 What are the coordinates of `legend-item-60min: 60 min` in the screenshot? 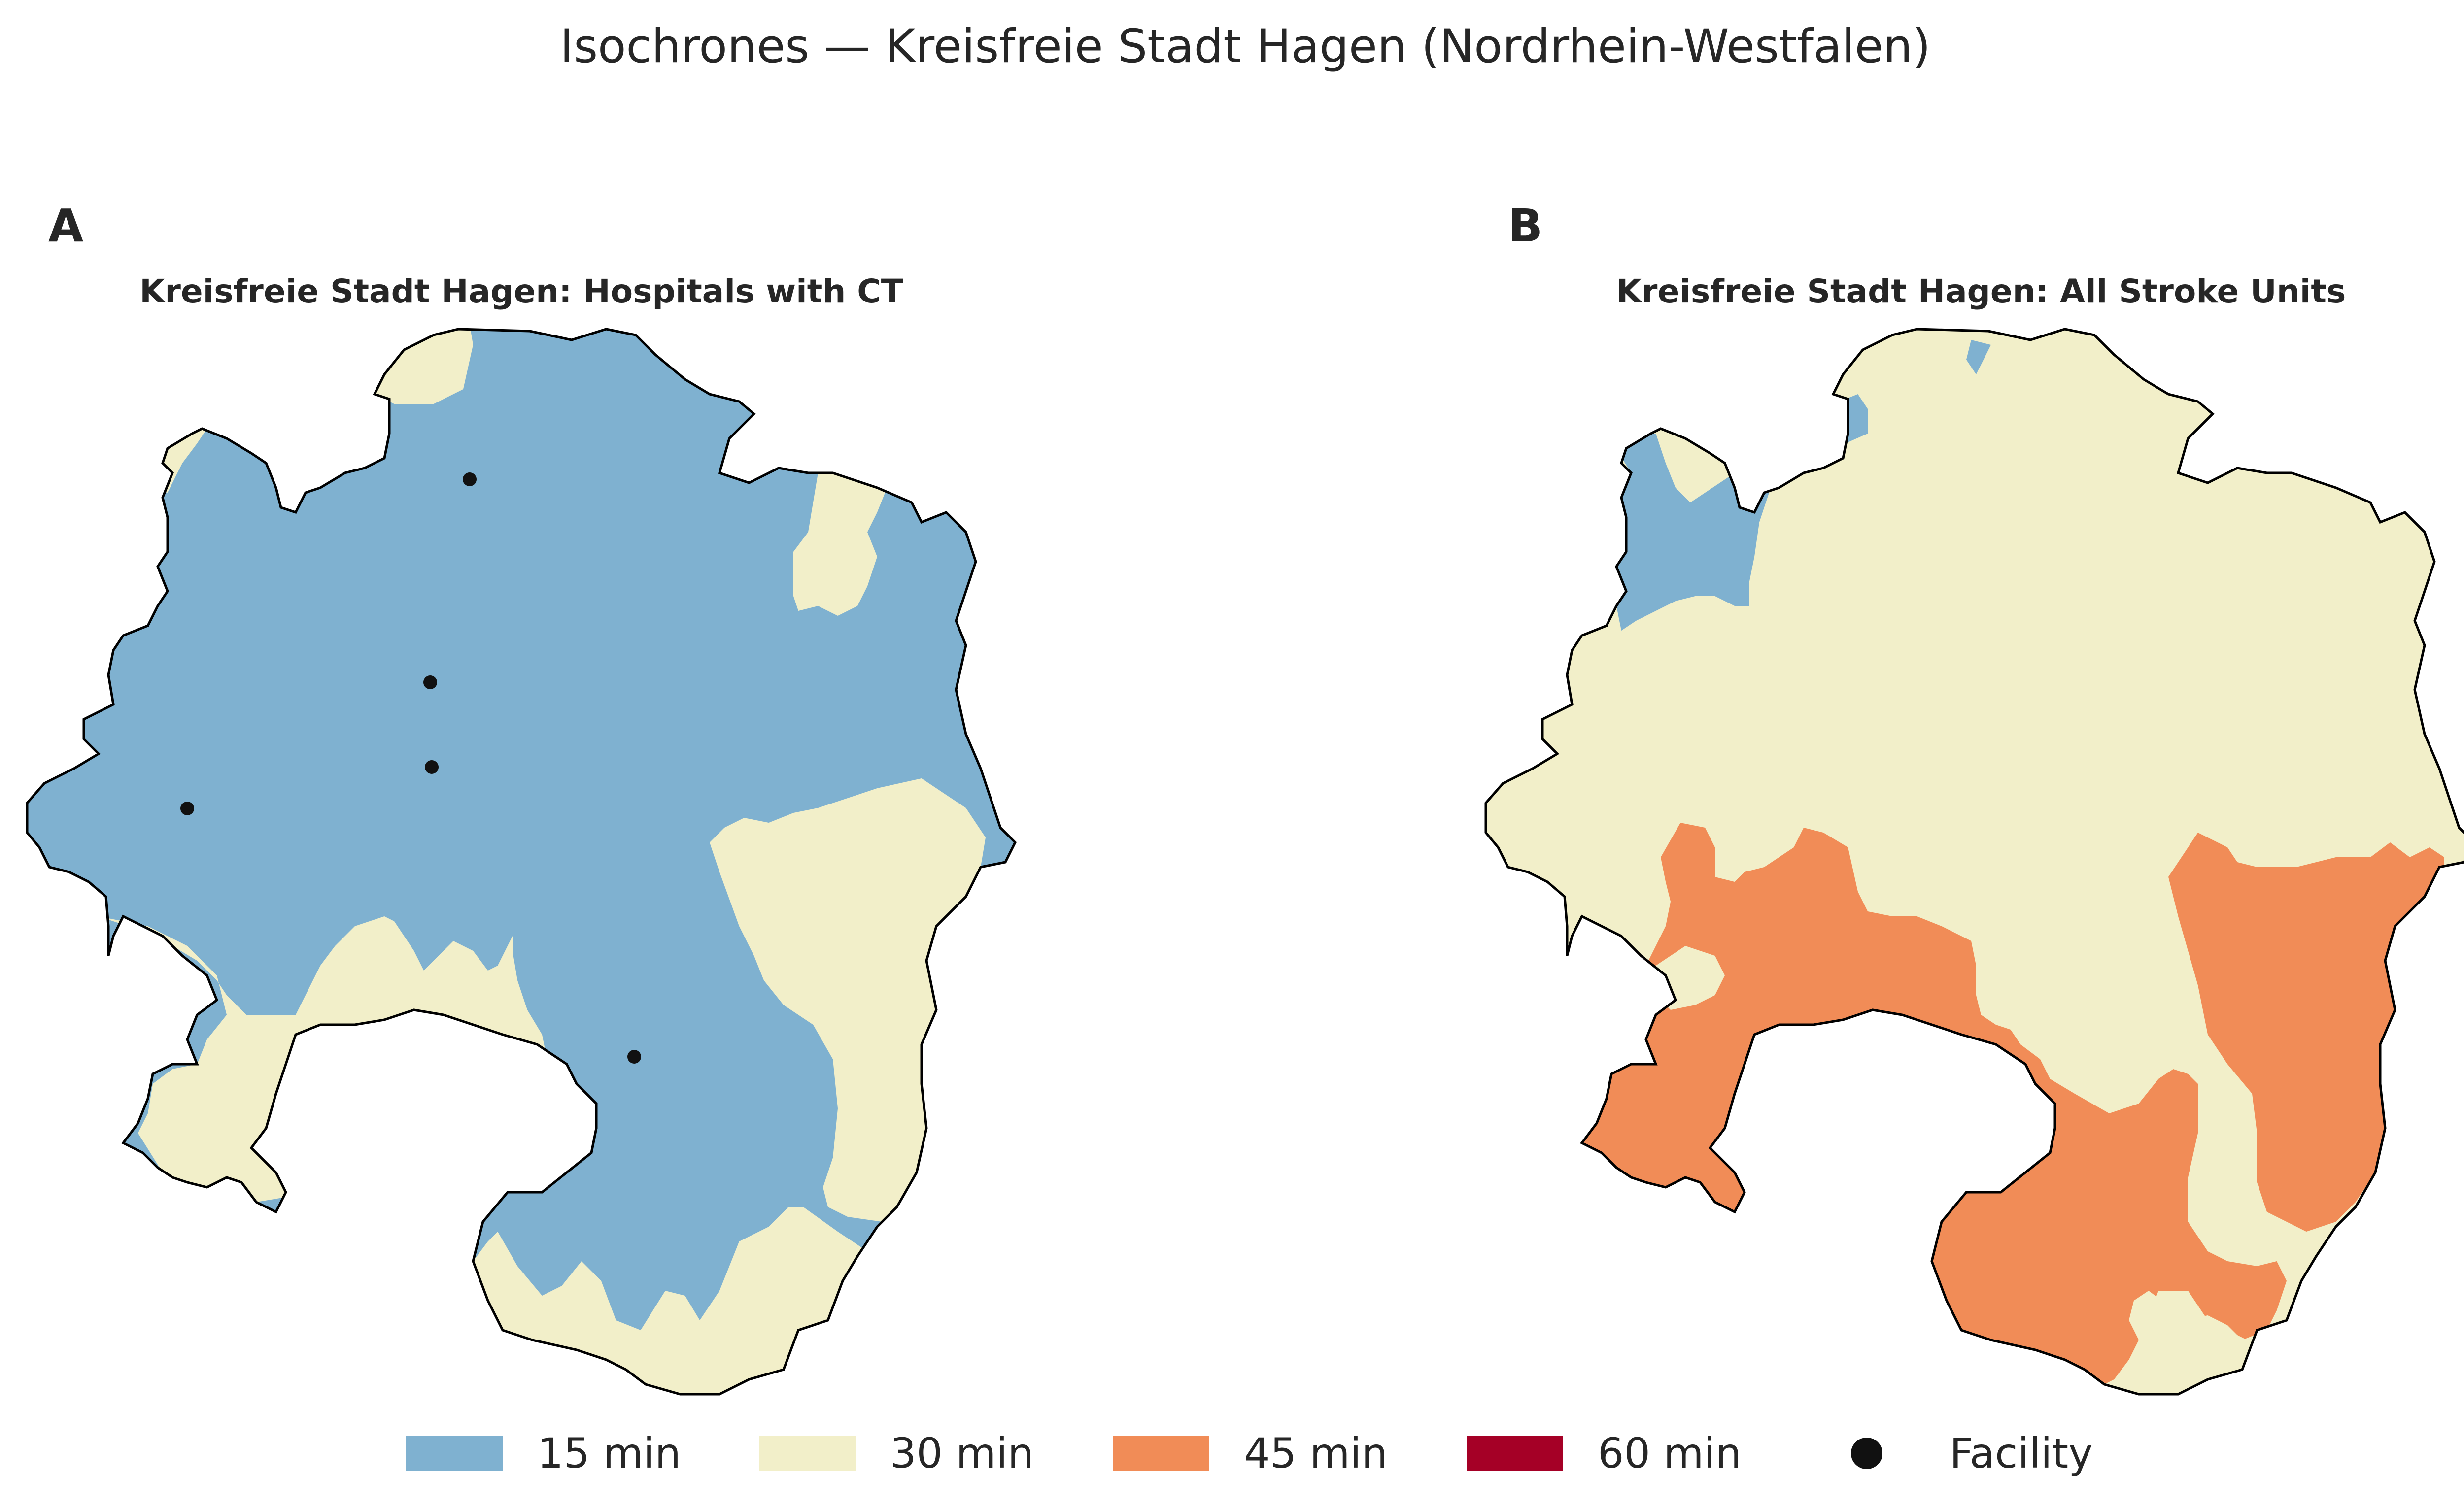 It's located at (1604, 1453).